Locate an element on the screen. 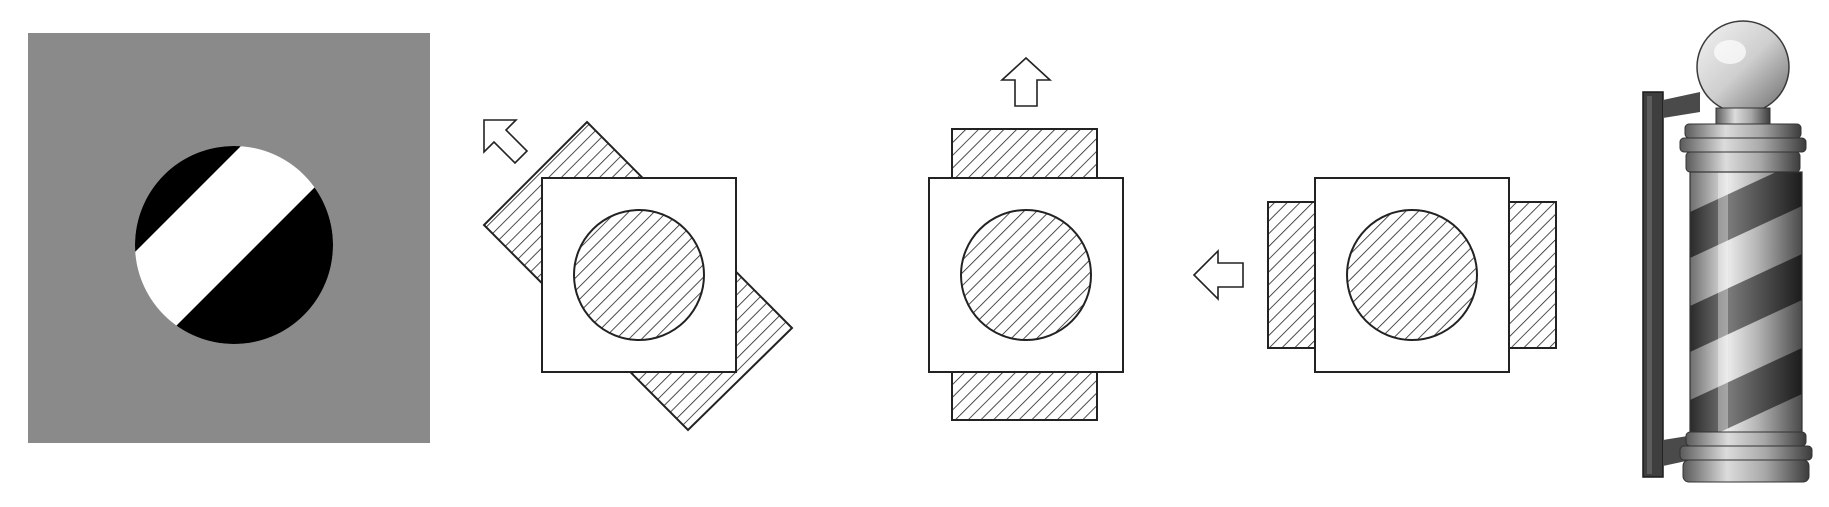  arrow-up-left-icon is located at coordinates (506, 142).